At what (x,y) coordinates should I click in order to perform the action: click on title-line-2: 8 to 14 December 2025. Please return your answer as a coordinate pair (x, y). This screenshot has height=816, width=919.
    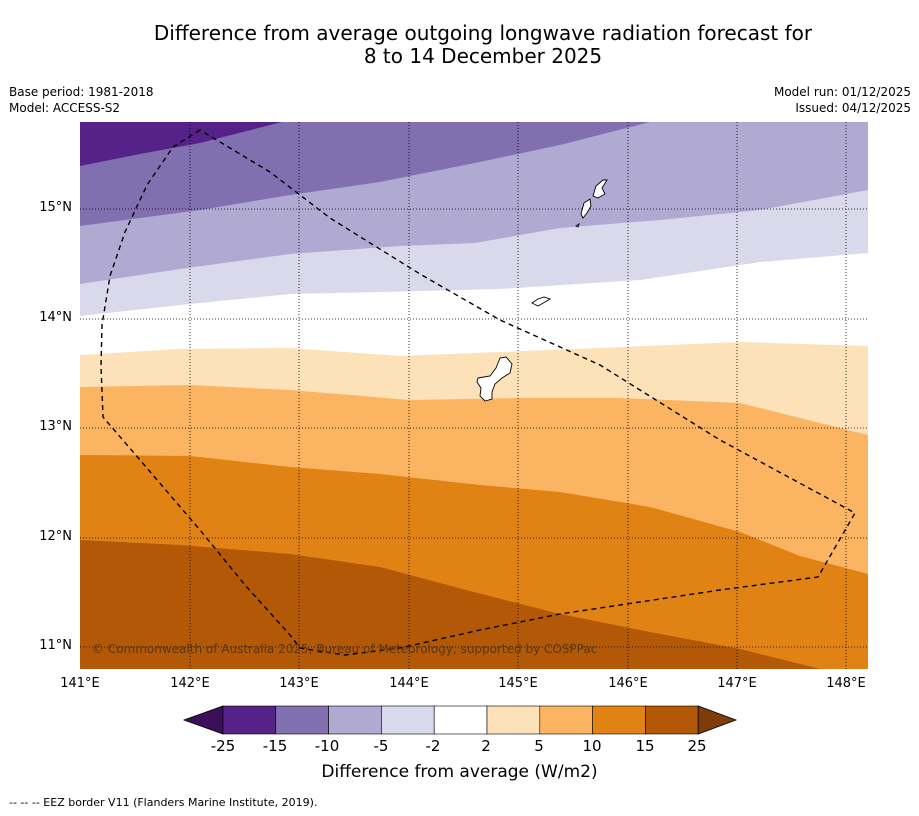
    Looking at the image, I should click on (483, 56).